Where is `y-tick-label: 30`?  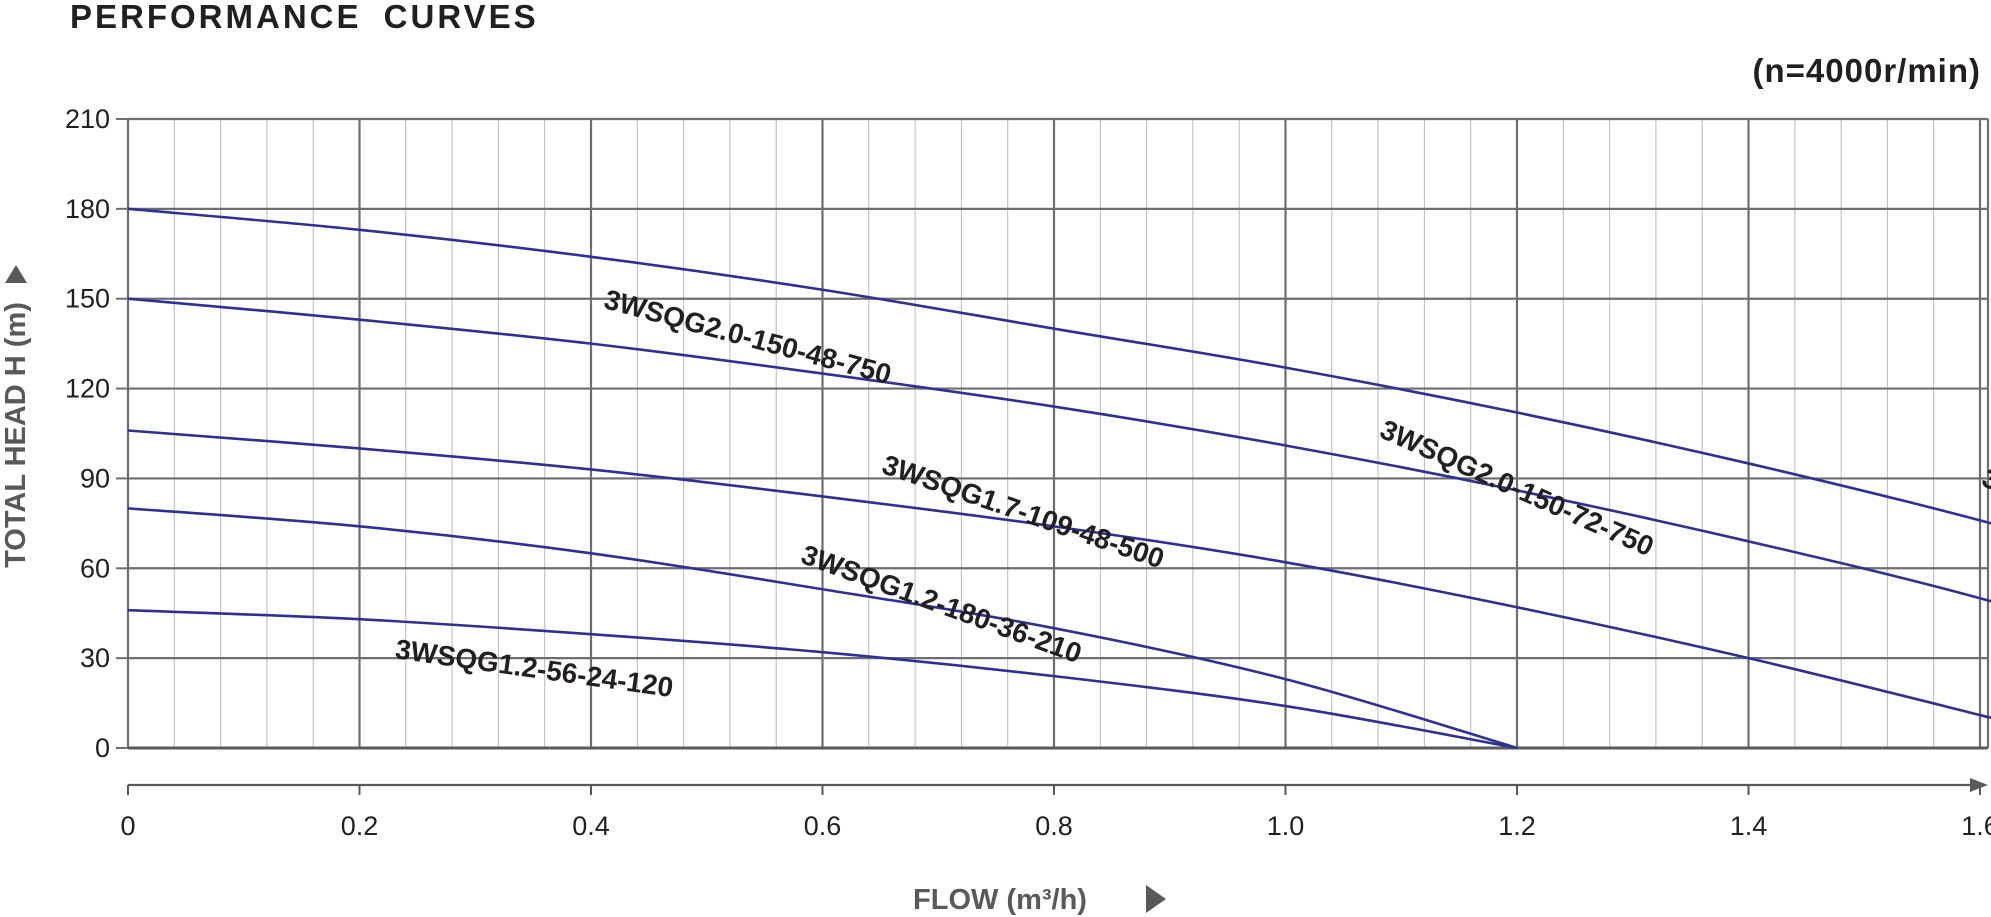 y-tick-label: 30 is located at coordinates (95, 658).